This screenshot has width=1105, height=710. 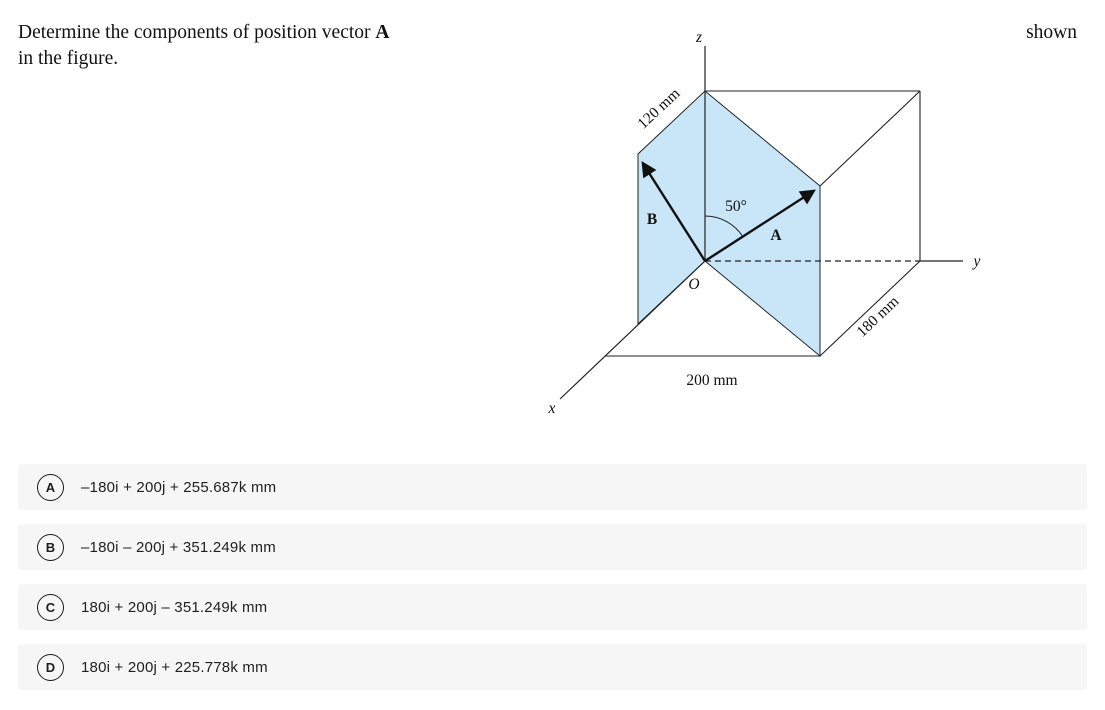 What do you see at coordinates (382, 32) in the screenshot?
I see `question-vector-name: A` at bounding box center [382, 32].